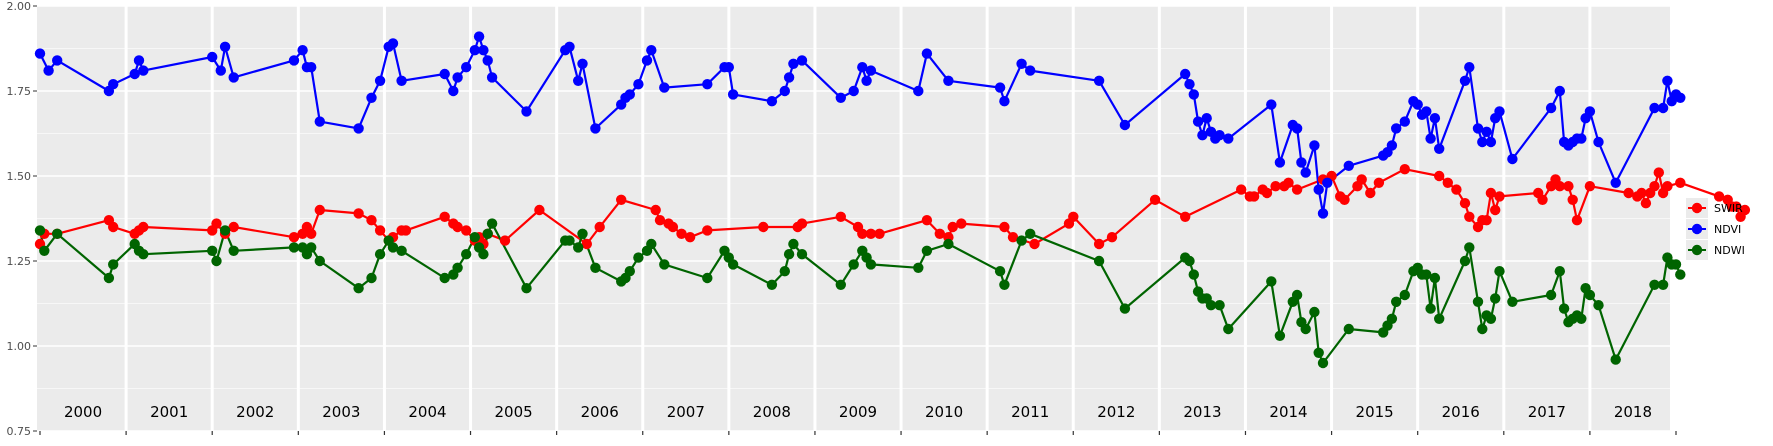 The image size is (1773, 446). I want to click on legend-label-ndvi: NDVI, so click(1727, 229).